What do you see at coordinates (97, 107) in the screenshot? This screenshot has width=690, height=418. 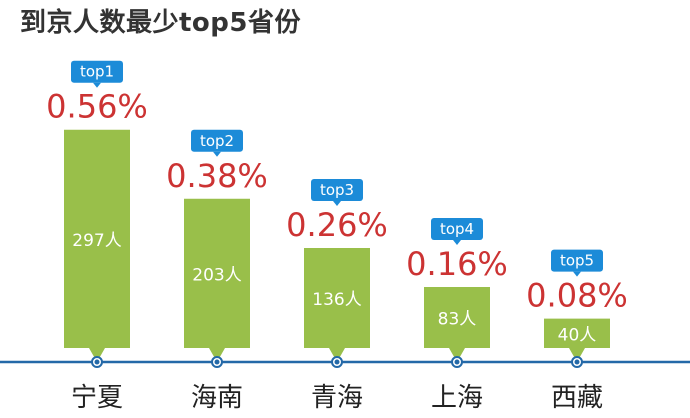 I see `percent-label-0: 0.56%` at bounding box center [97, 107].